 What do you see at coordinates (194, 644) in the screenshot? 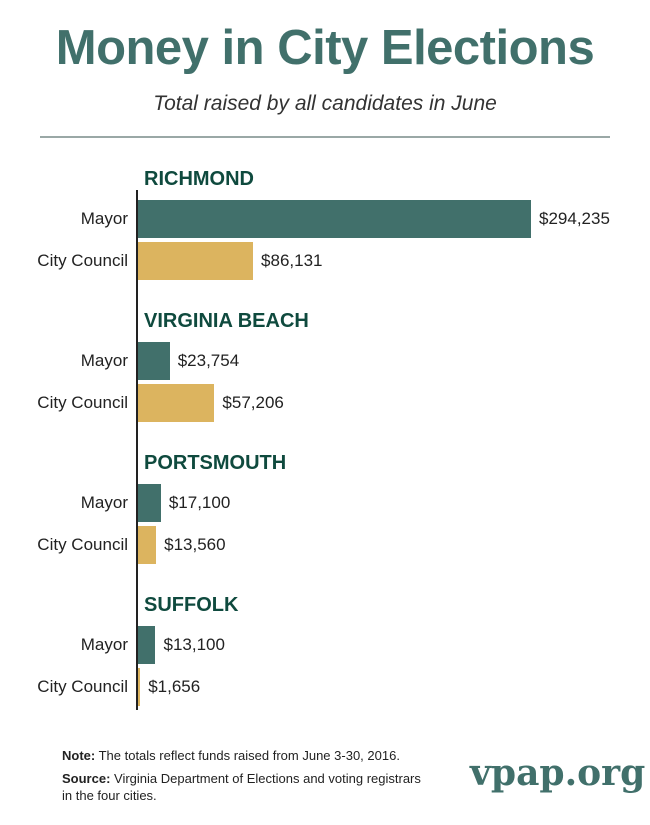
I see `value-label: $13,100` at bounding box center [194, 644].